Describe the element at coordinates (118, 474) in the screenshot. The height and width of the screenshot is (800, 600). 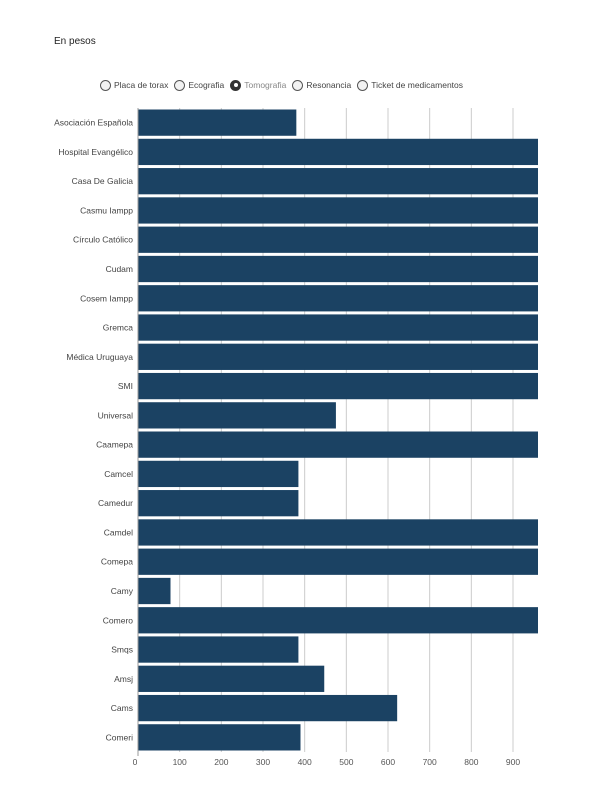
I see `category-label: Camcel` at that location.